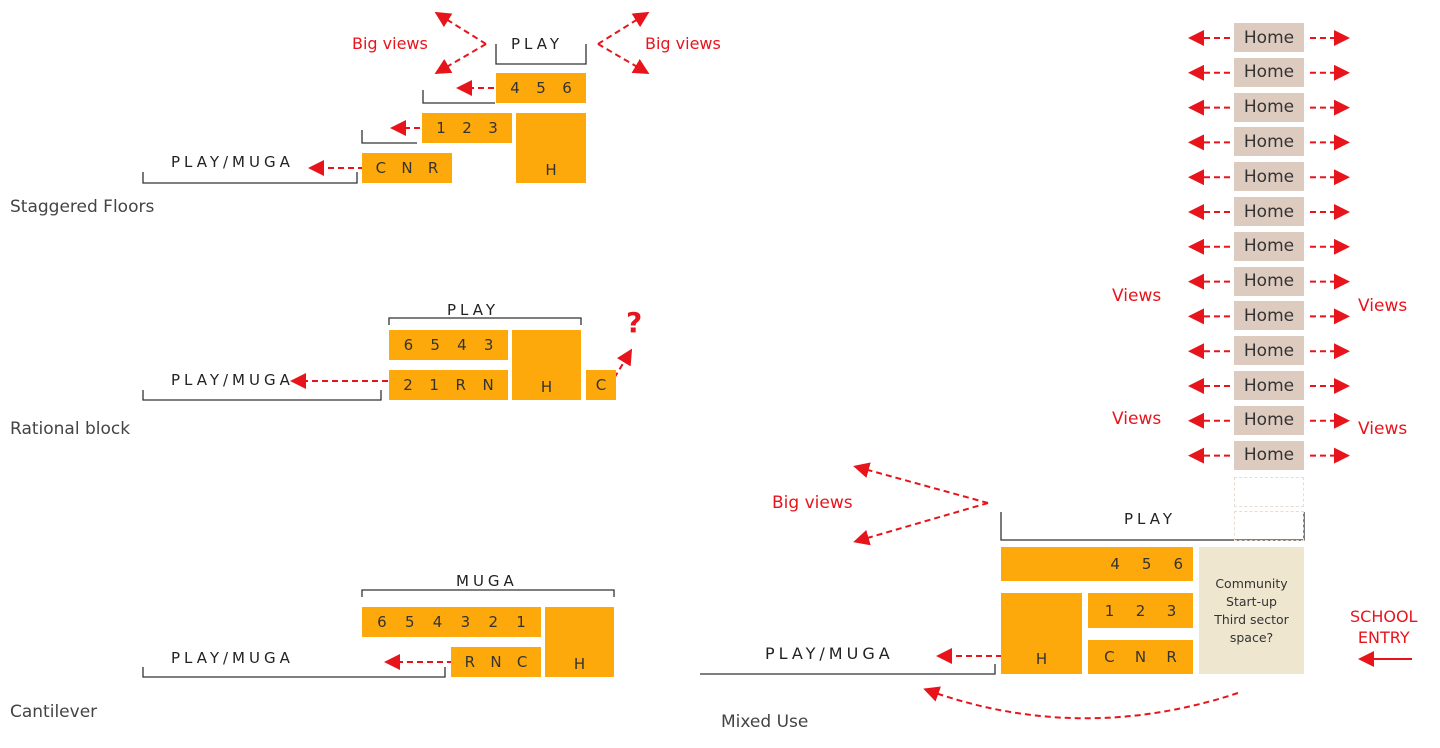 The width and height of the screenshot is (1440, 748). I want to click on community-label: Third sector, so click(1251, 619).